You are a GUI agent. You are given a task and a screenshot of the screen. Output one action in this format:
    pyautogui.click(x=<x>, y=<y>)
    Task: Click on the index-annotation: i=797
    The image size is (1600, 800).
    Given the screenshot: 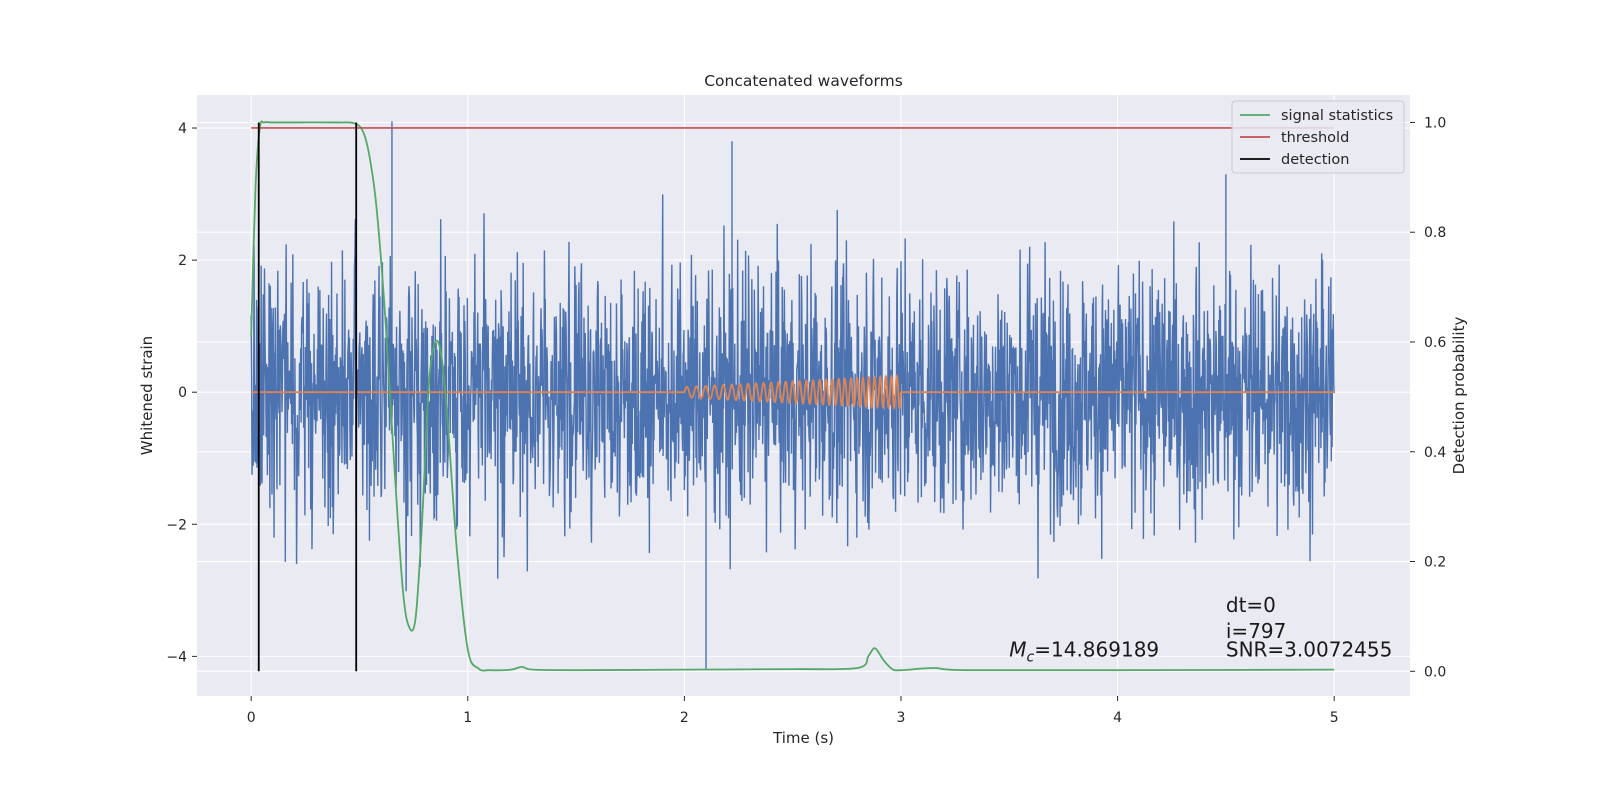 What is the action you would take?
    pyautogui.click(x=1256, y=631)
    